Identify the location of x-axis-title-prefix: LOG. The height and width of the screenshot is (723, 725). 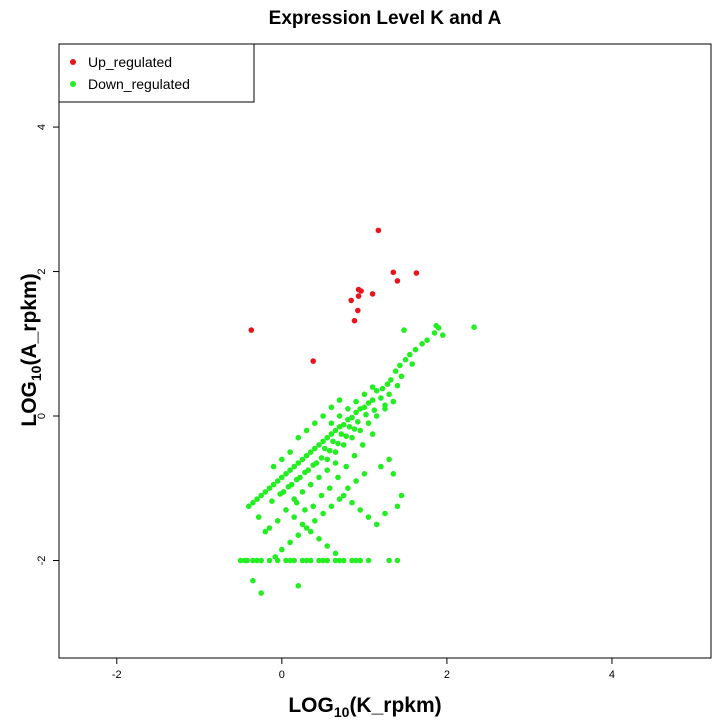
(311, 705).